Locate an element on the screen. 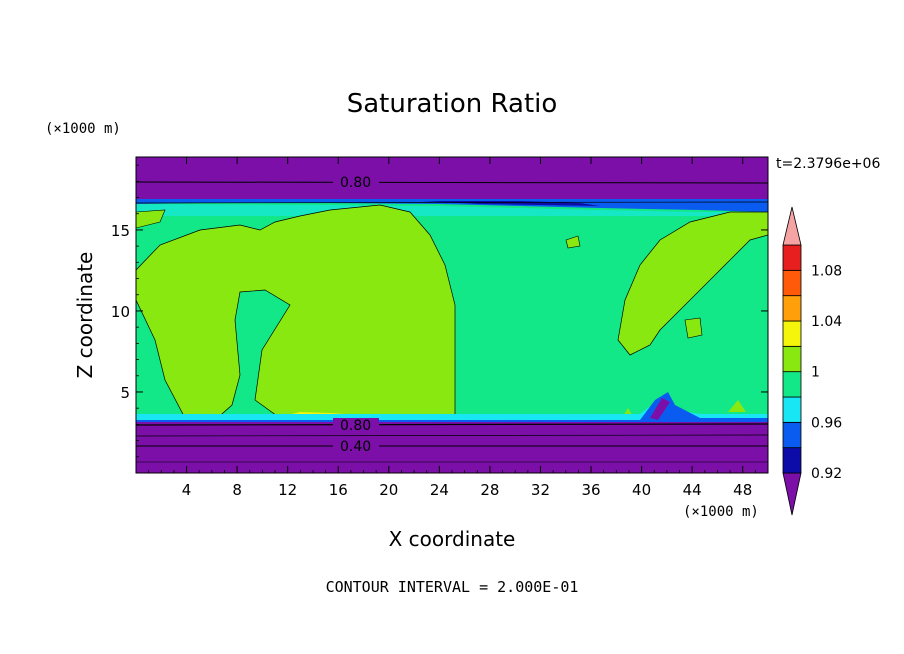 Image resolution: width=904 pixels, height=654 pixels. lower-cyan-band is located at coordinates (452, 408).